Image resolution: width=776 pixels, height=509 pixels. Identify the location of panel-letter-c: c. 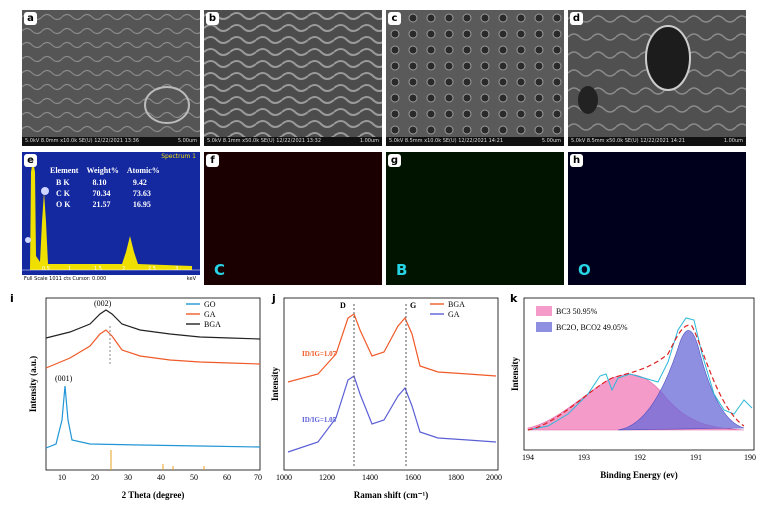
(394, 18).